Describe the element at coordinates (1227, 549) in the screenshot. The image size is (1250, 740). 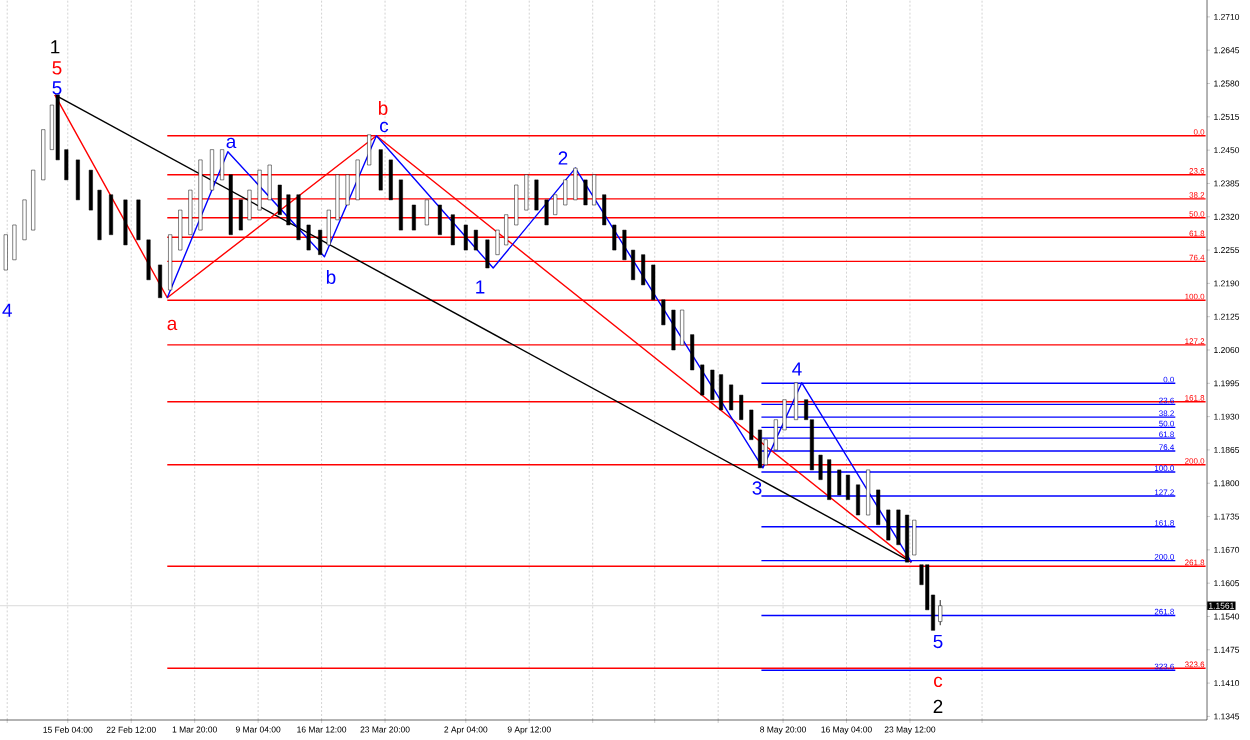
I see `y-tick-label: 1.1670` at that location.